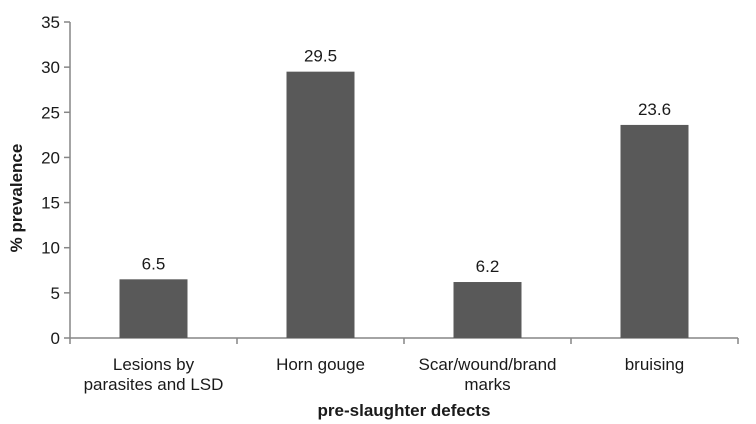  Describe the element at coordinates (488, 266) in the screenshot. I see `data-label: 6.2` at that location.